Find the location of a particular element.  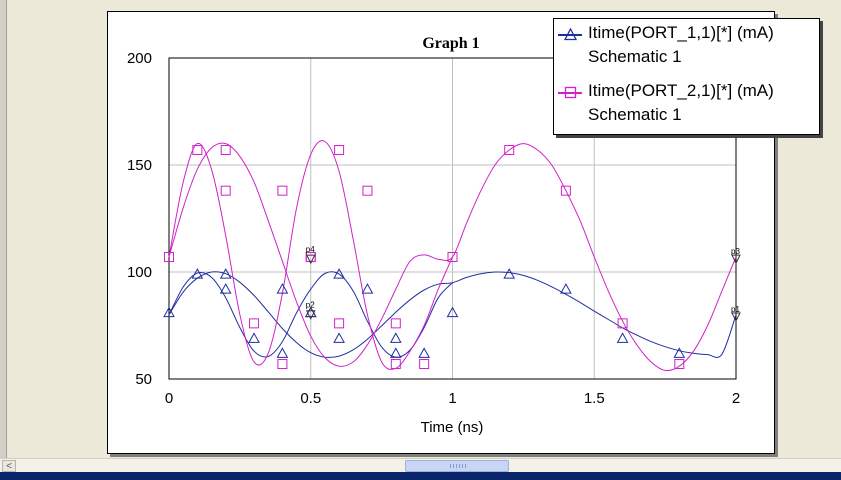

x-tick-label: 0.5 is located at coordinates (310, 398).